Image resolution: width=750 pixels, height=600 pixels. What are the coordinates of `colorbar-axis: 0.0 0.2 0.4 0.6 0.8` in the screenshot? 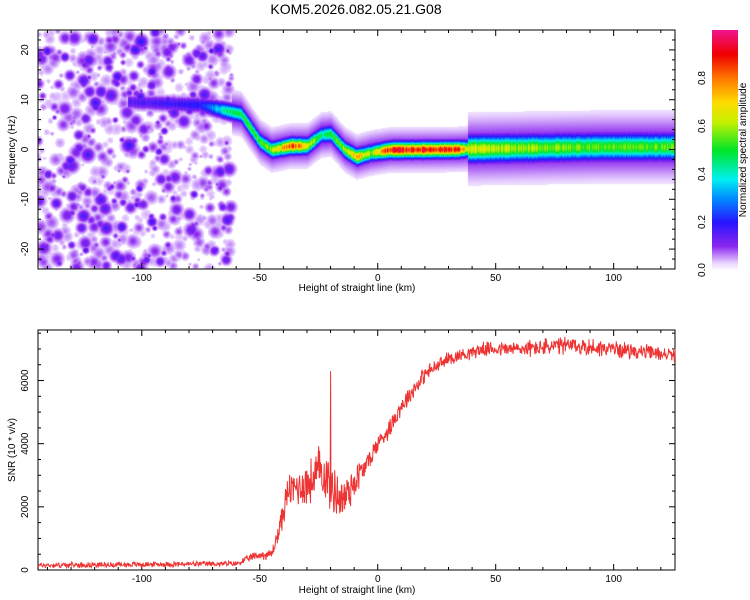 It's located at (702, 174).